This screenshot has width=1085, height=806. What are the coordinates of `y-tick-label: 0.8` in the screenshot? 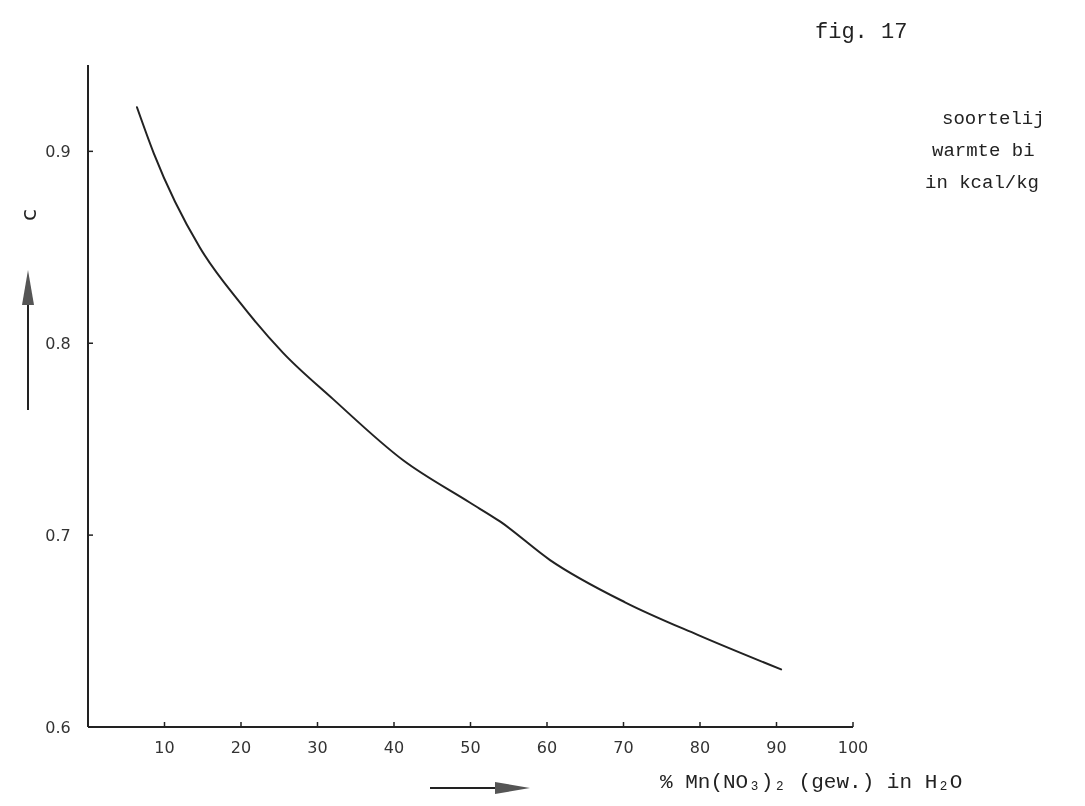 It's located at (58, 344).